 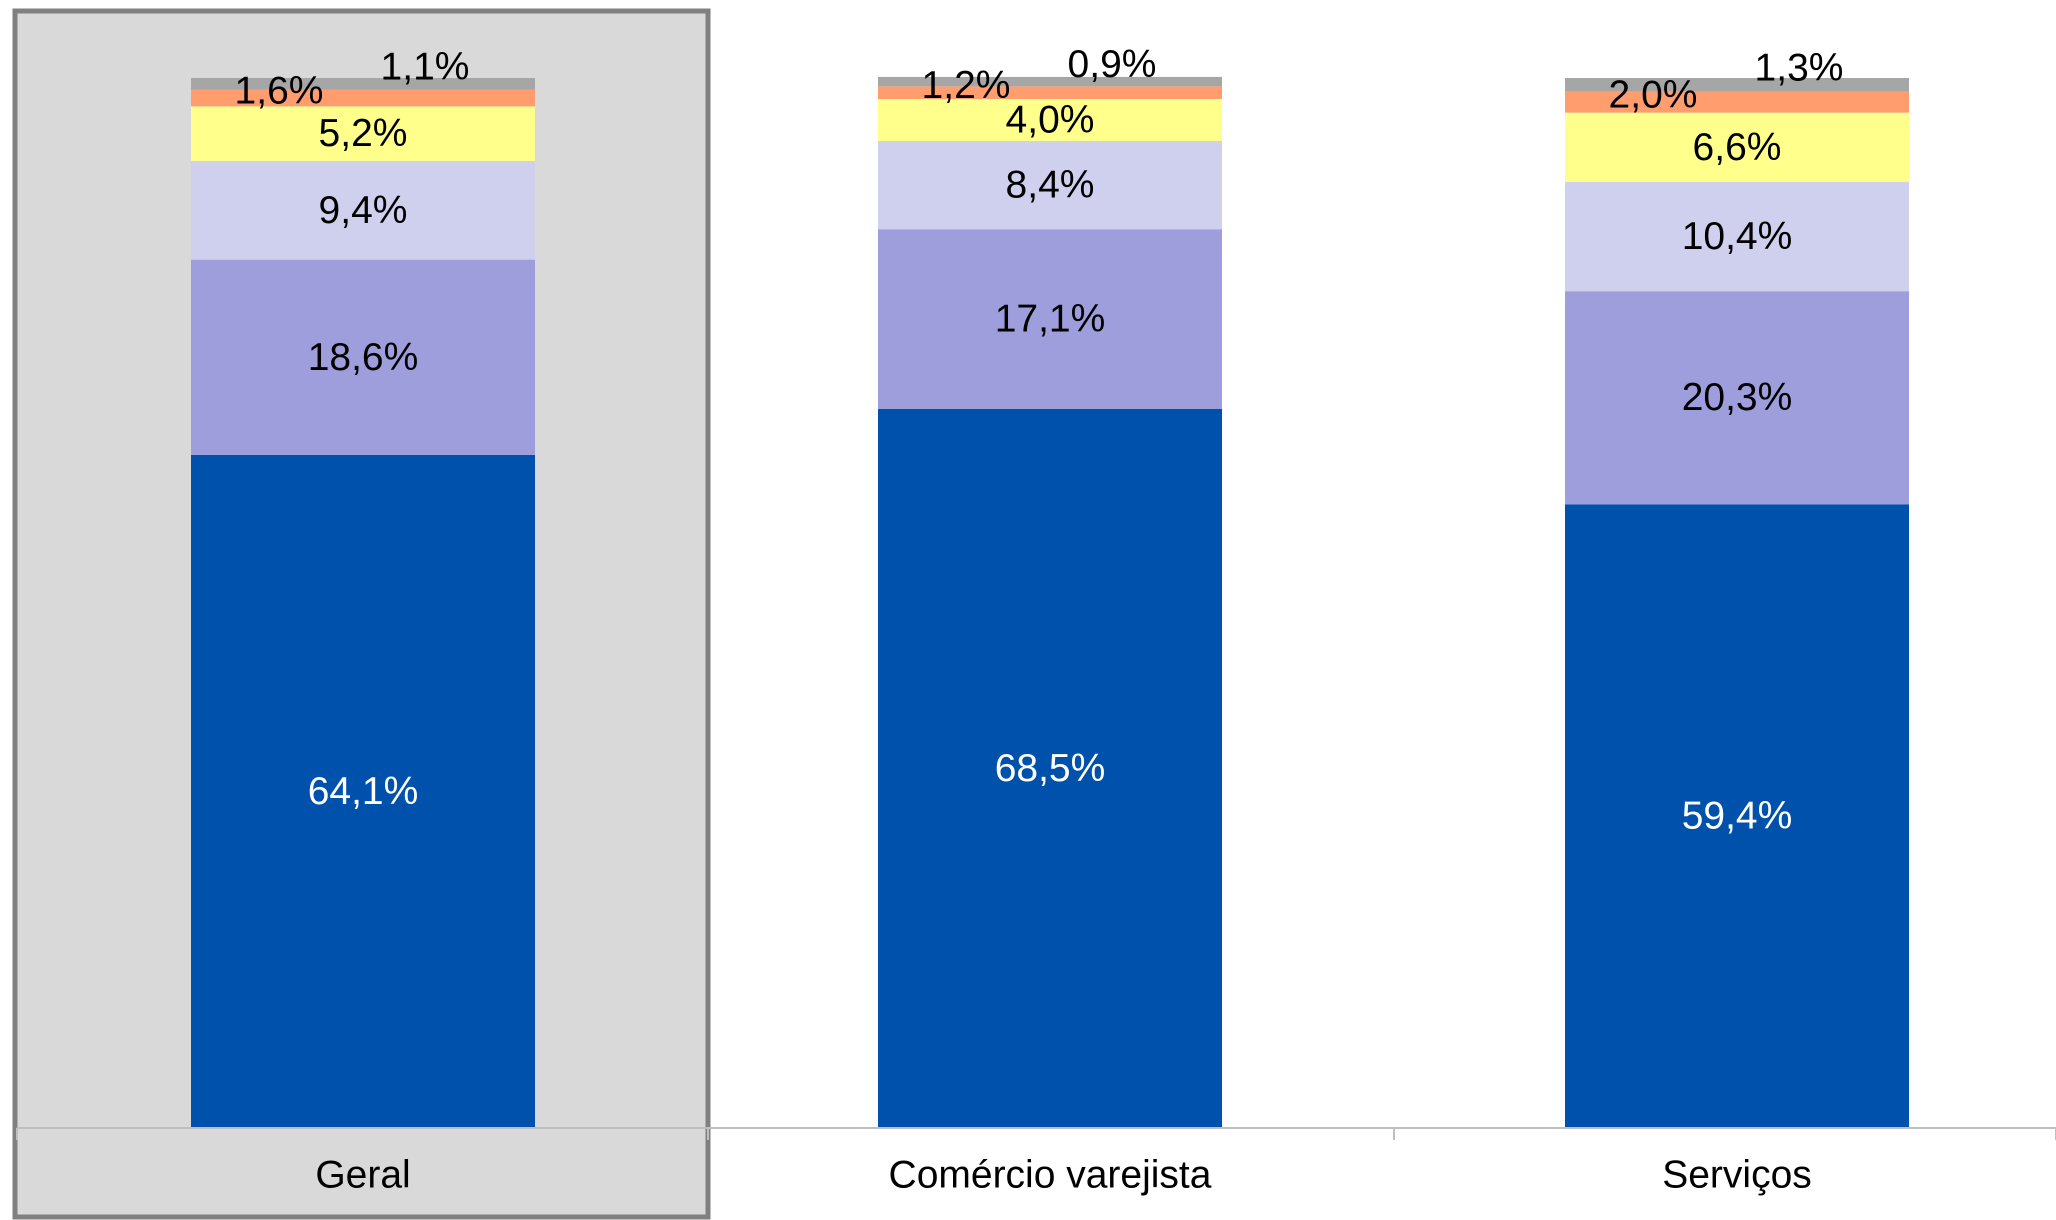 What do you see at coordinates (1050, 1175) in the screenshot?
I see `x-tick-label: Comércio varejista` at bounding box center [1050, 1175].